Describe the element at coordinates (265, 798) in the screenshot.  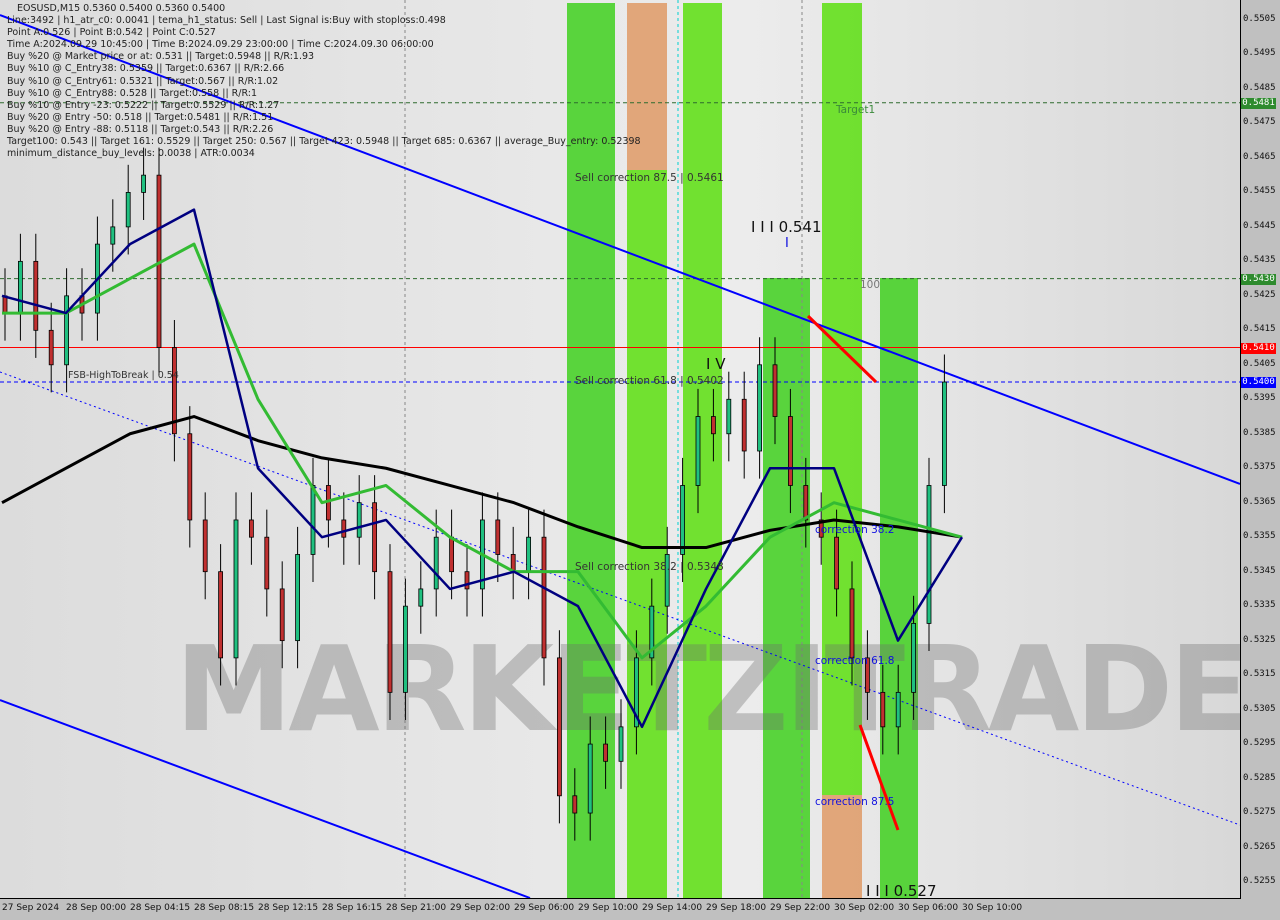
I see `lower-trendline` at that location.